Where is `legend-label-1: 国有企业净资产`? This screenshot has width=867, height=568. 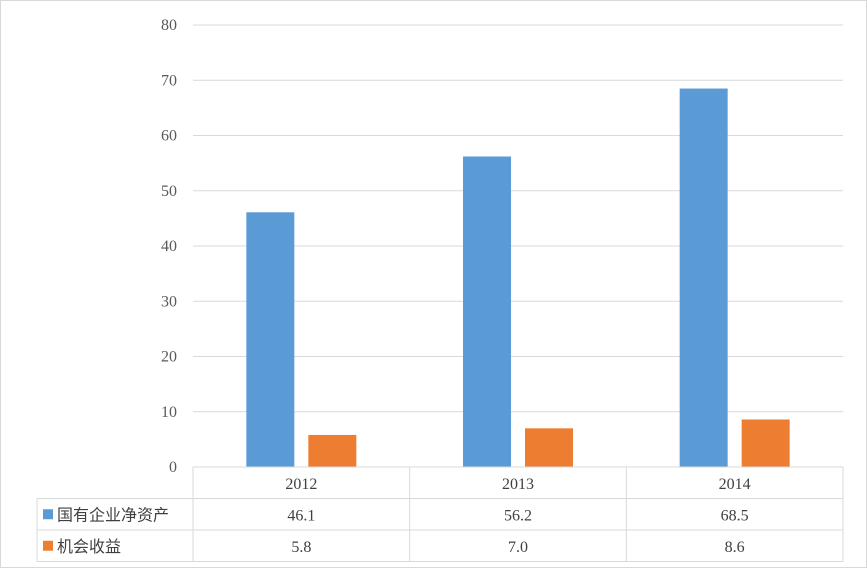 legend-label-1: 国有企业净资产 is located at coordinates (113, 514).